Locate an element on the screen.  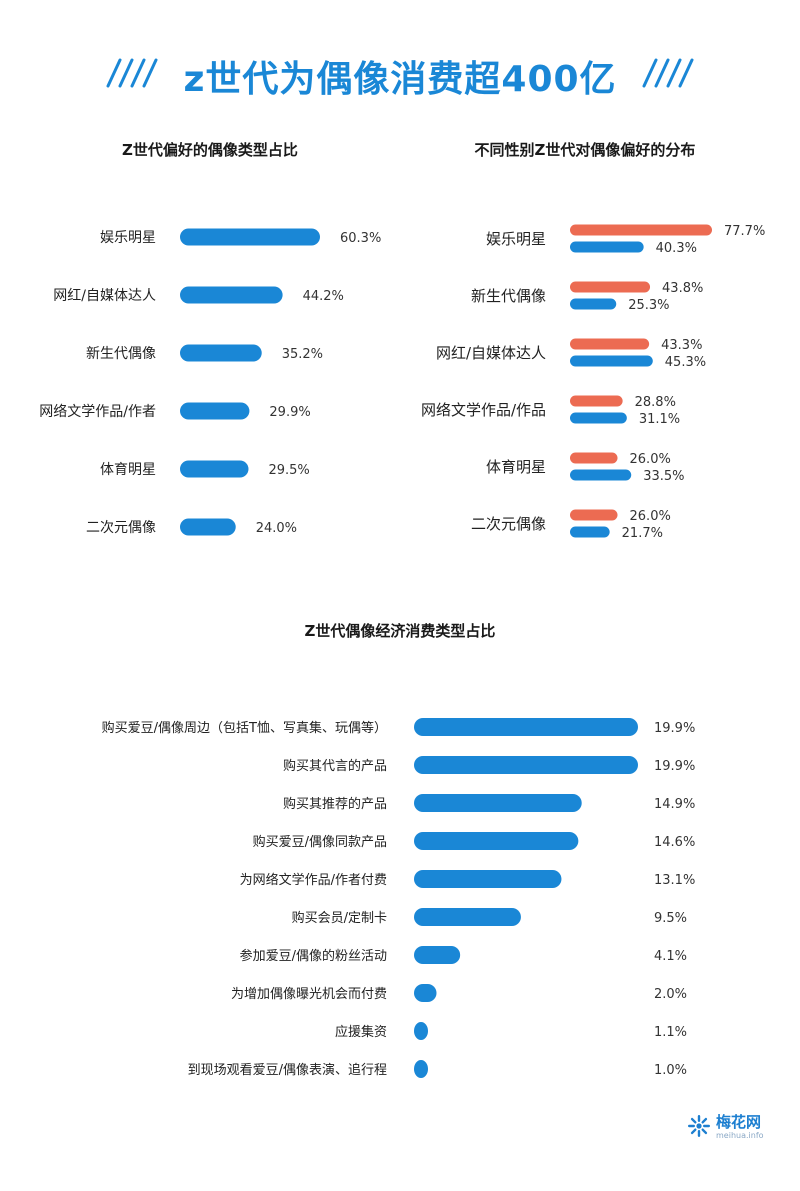
chart3-title: Z世代偶像经济消费类型占比 is located at coordinates (400, 631).